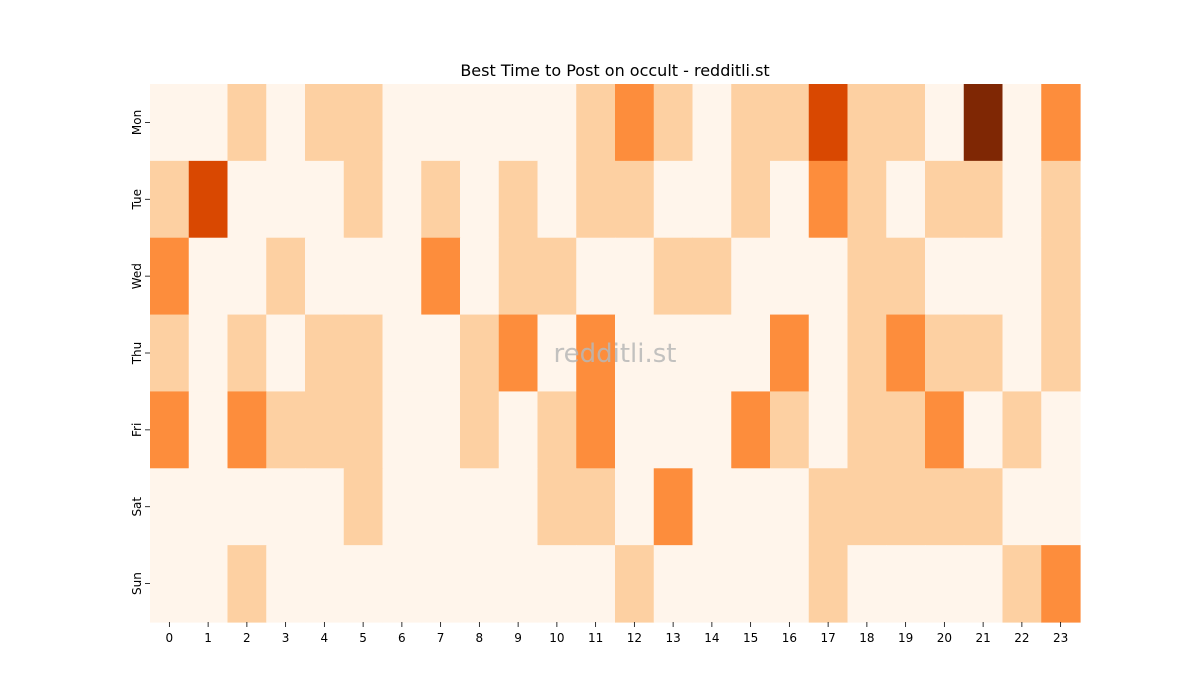 Image resolution: width=1200 pixels, height=700 pixels. Describe the element at coordinates (137, 507) in the screenshot. I see `y-tick-label: Sat` at that location.